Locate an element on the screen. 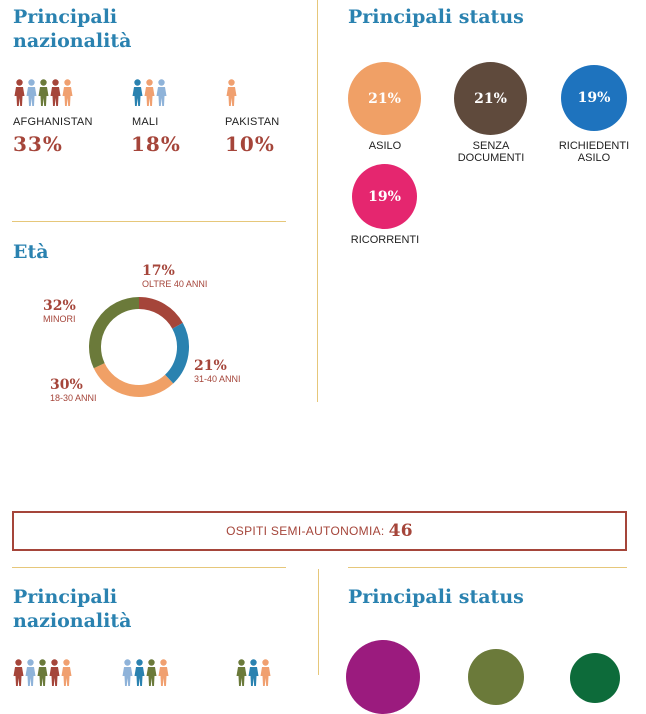 The image size is (646, 714). age-label-31-40: 21% 31-40 ANNI is located at coordinates (217, 371).